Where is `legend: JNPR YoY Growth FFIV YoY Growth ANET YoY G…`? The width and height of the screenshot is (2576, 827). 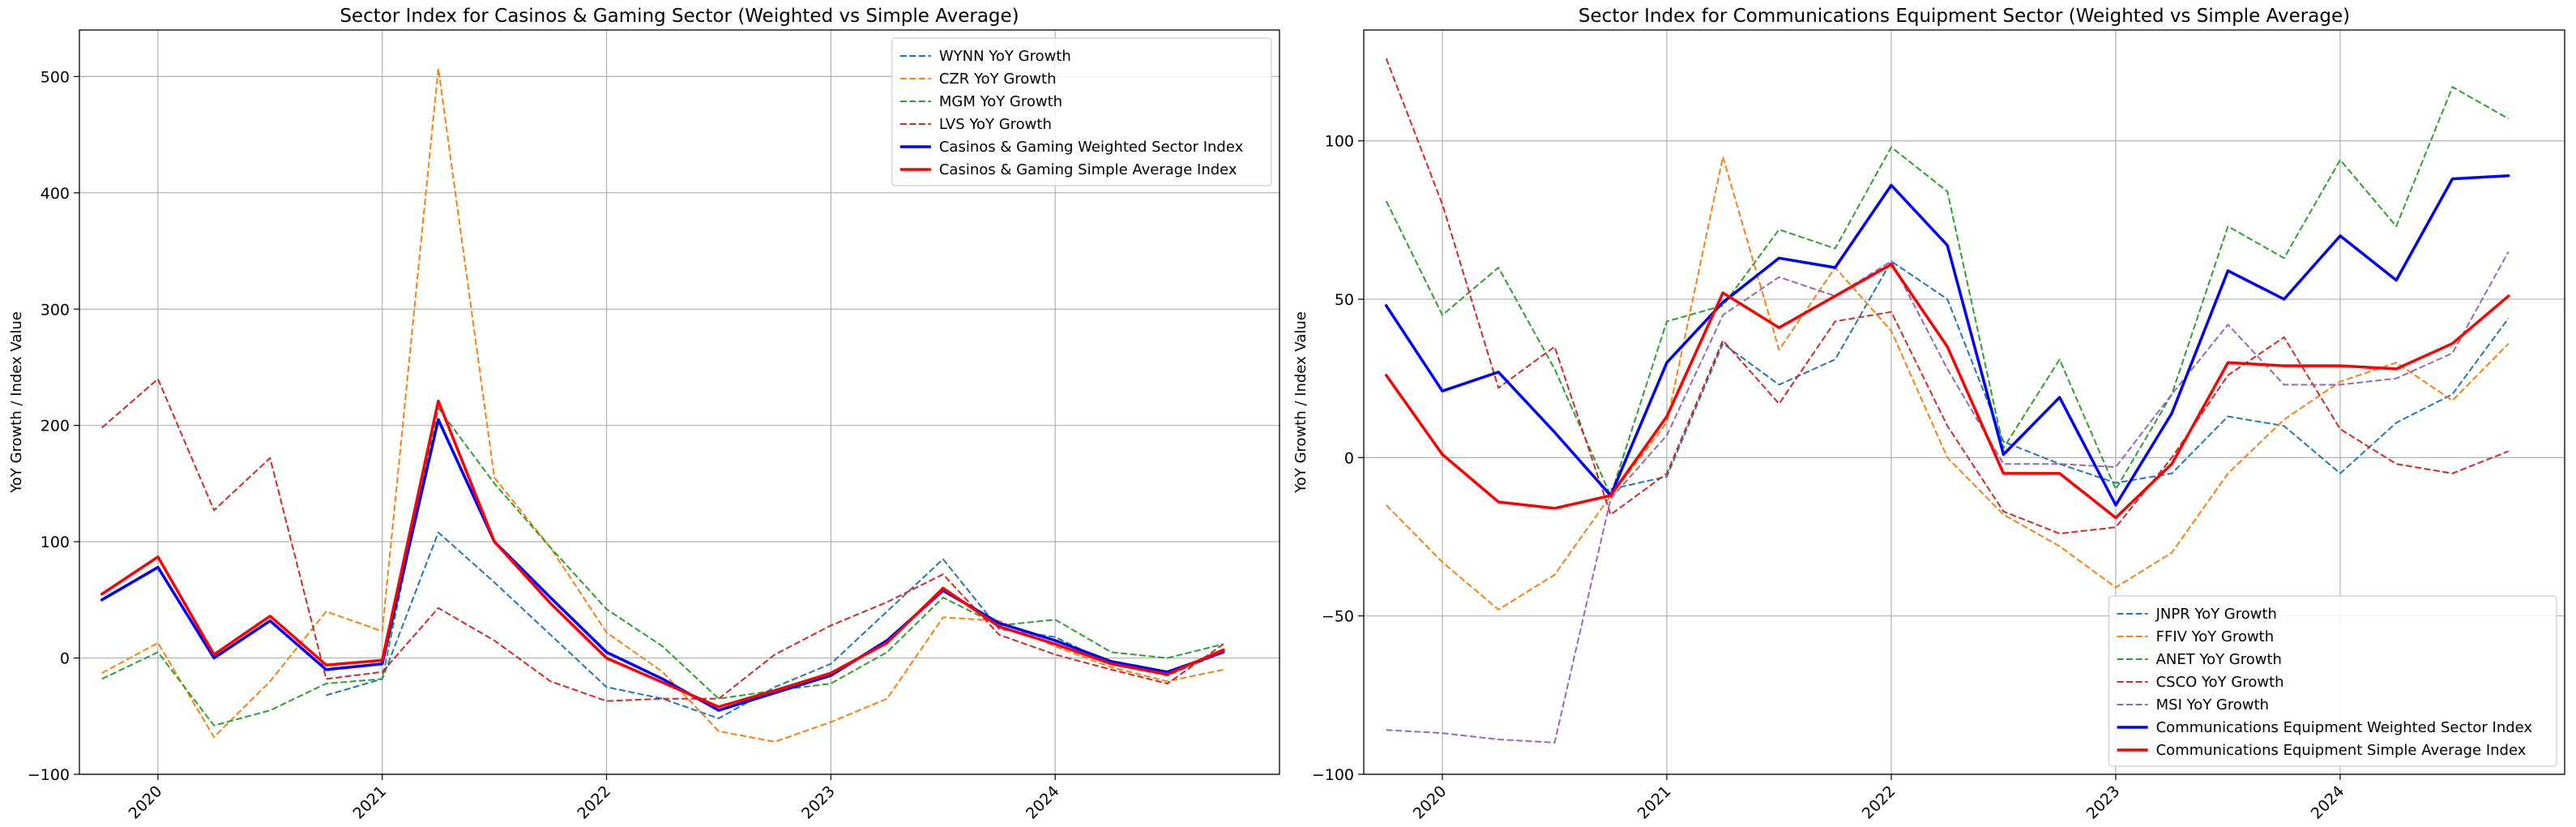 legend: JNPR YoY Growth FFIV YoY Growth ANET YoY G… is located at coordinates (2332, 681).